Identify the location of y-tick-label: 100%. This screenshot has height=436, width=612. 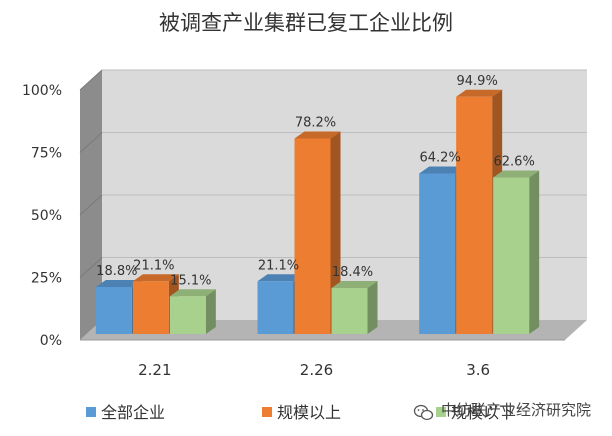
(42, 91).